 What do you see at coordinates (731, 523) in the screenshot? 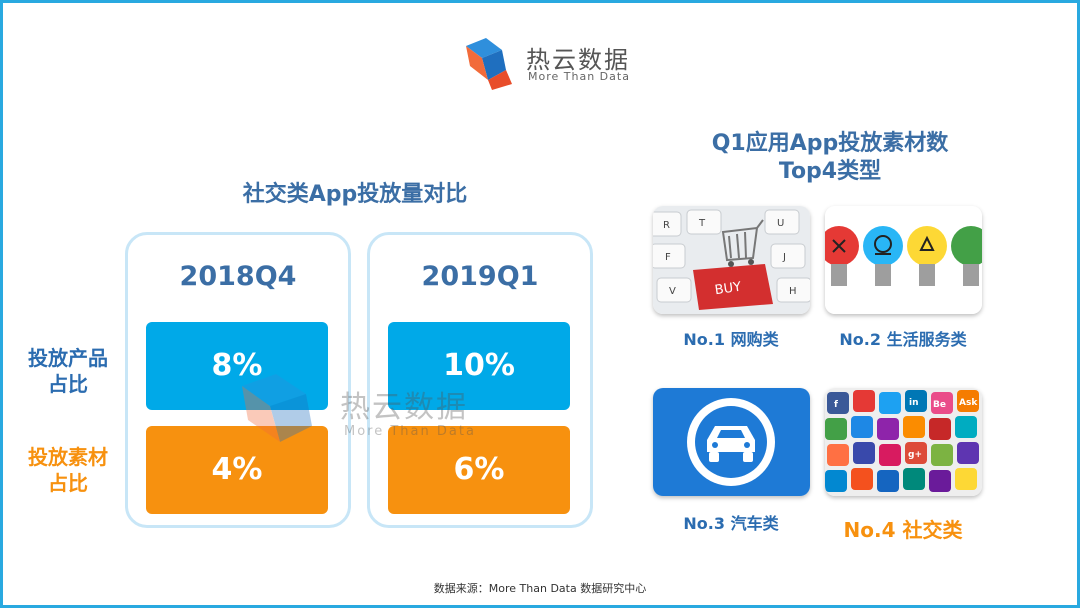
I see `category-label-3: No.3 汽车类` at bounding box center [731, 523].